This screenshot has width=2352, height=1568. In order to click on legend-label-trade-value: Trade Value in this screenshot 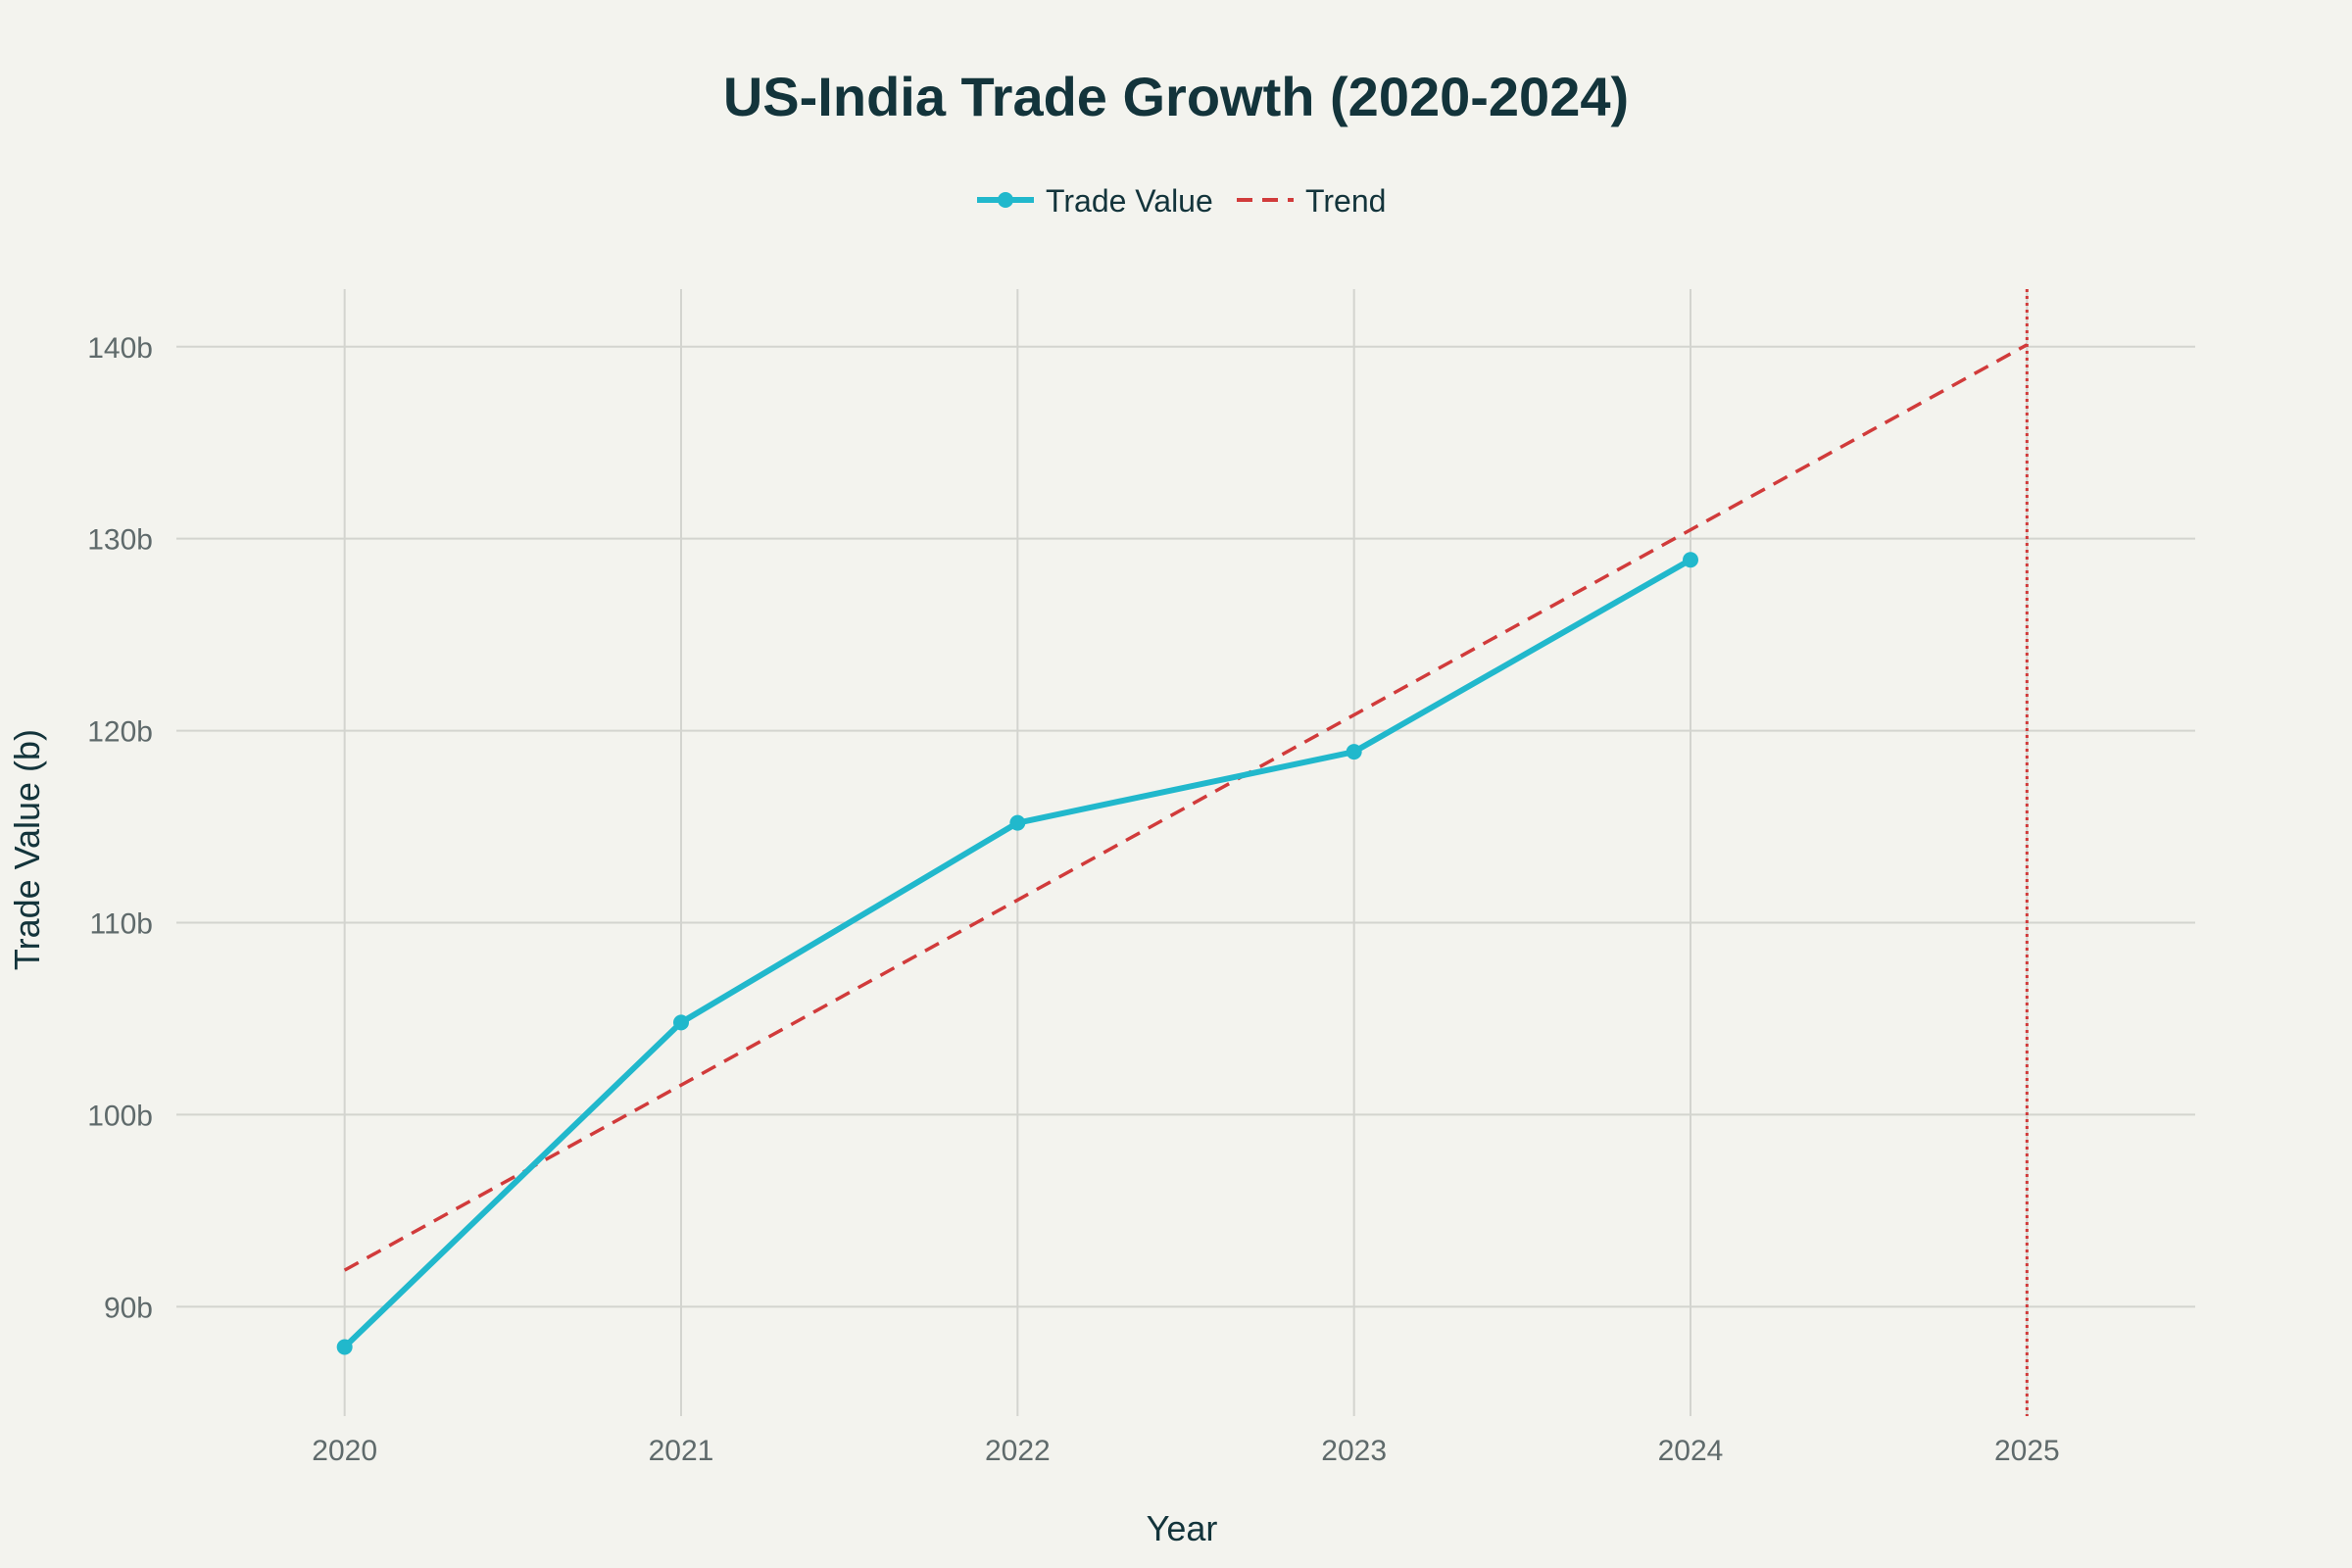, I will do `click(1129, 201)`.